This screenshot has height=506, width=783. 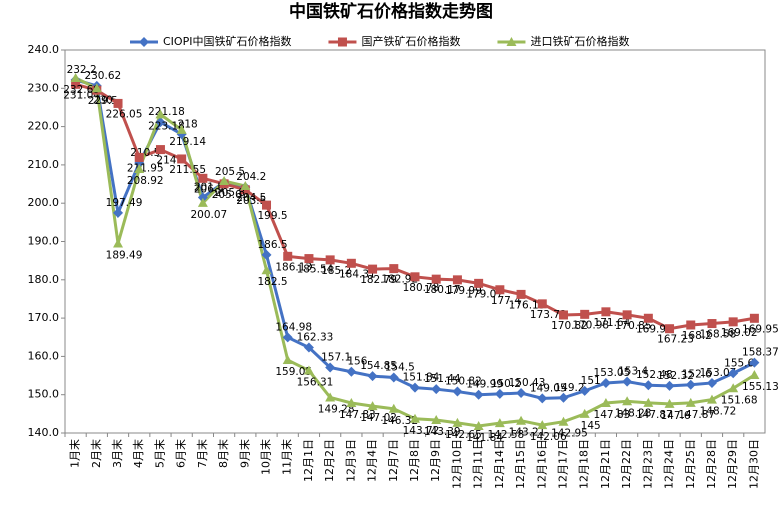 I want to click on data-label: 148.28, so click(x=633, y=413).